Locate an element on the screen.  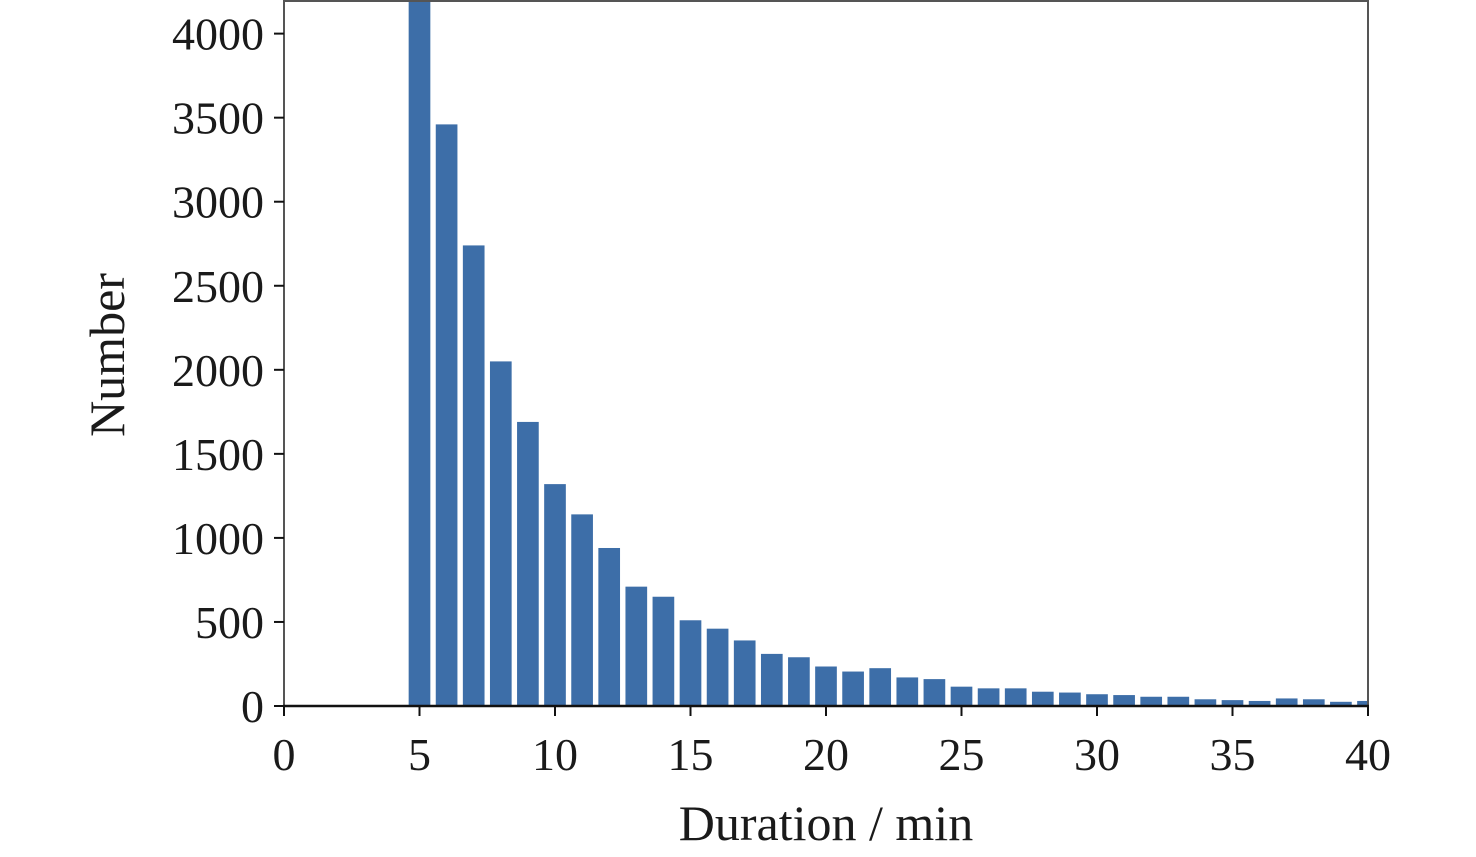
x-tick-label-25: 25 is located at coordinates (962, 754).